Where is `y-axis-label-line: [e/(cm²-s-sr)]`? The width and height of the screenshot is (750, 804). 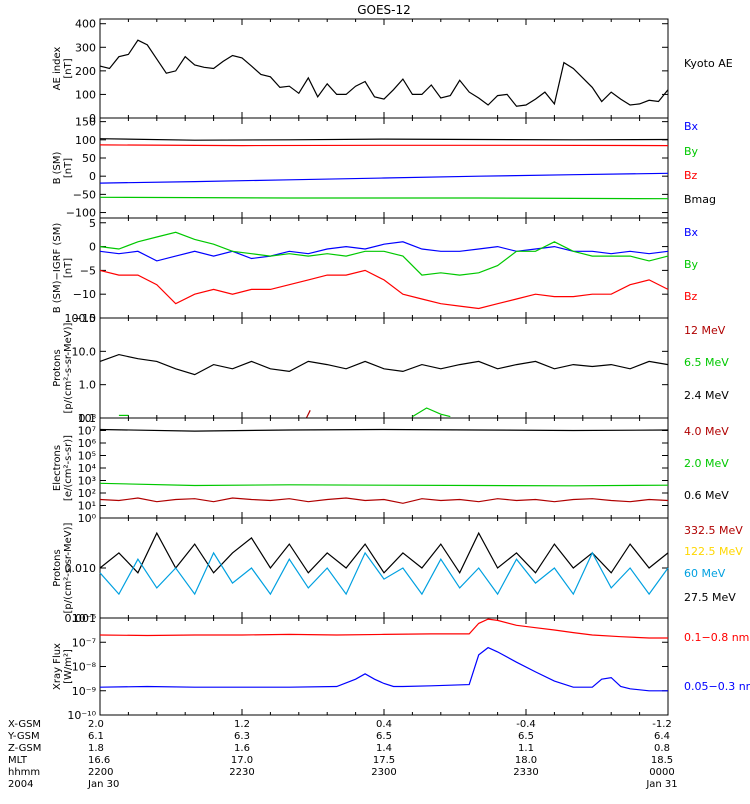
y-axis-label-line: [e/(cm²-s-sr)] is located at coordinates (68, 468).